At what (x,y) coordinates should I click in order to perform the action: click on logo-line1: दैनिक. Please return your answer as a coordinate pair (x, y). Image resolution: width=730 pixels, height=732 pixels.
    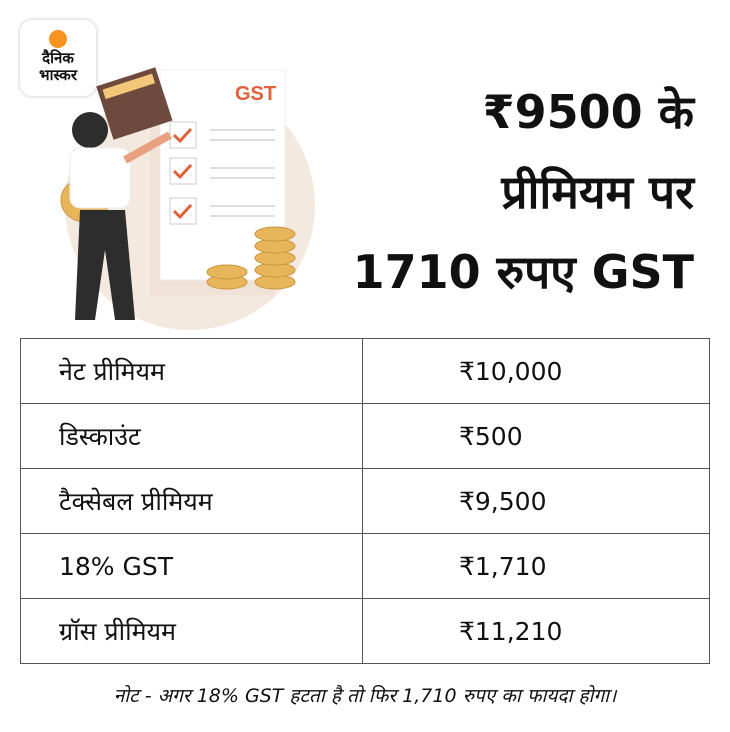
    Looking at the image, I should click on (58, 58).